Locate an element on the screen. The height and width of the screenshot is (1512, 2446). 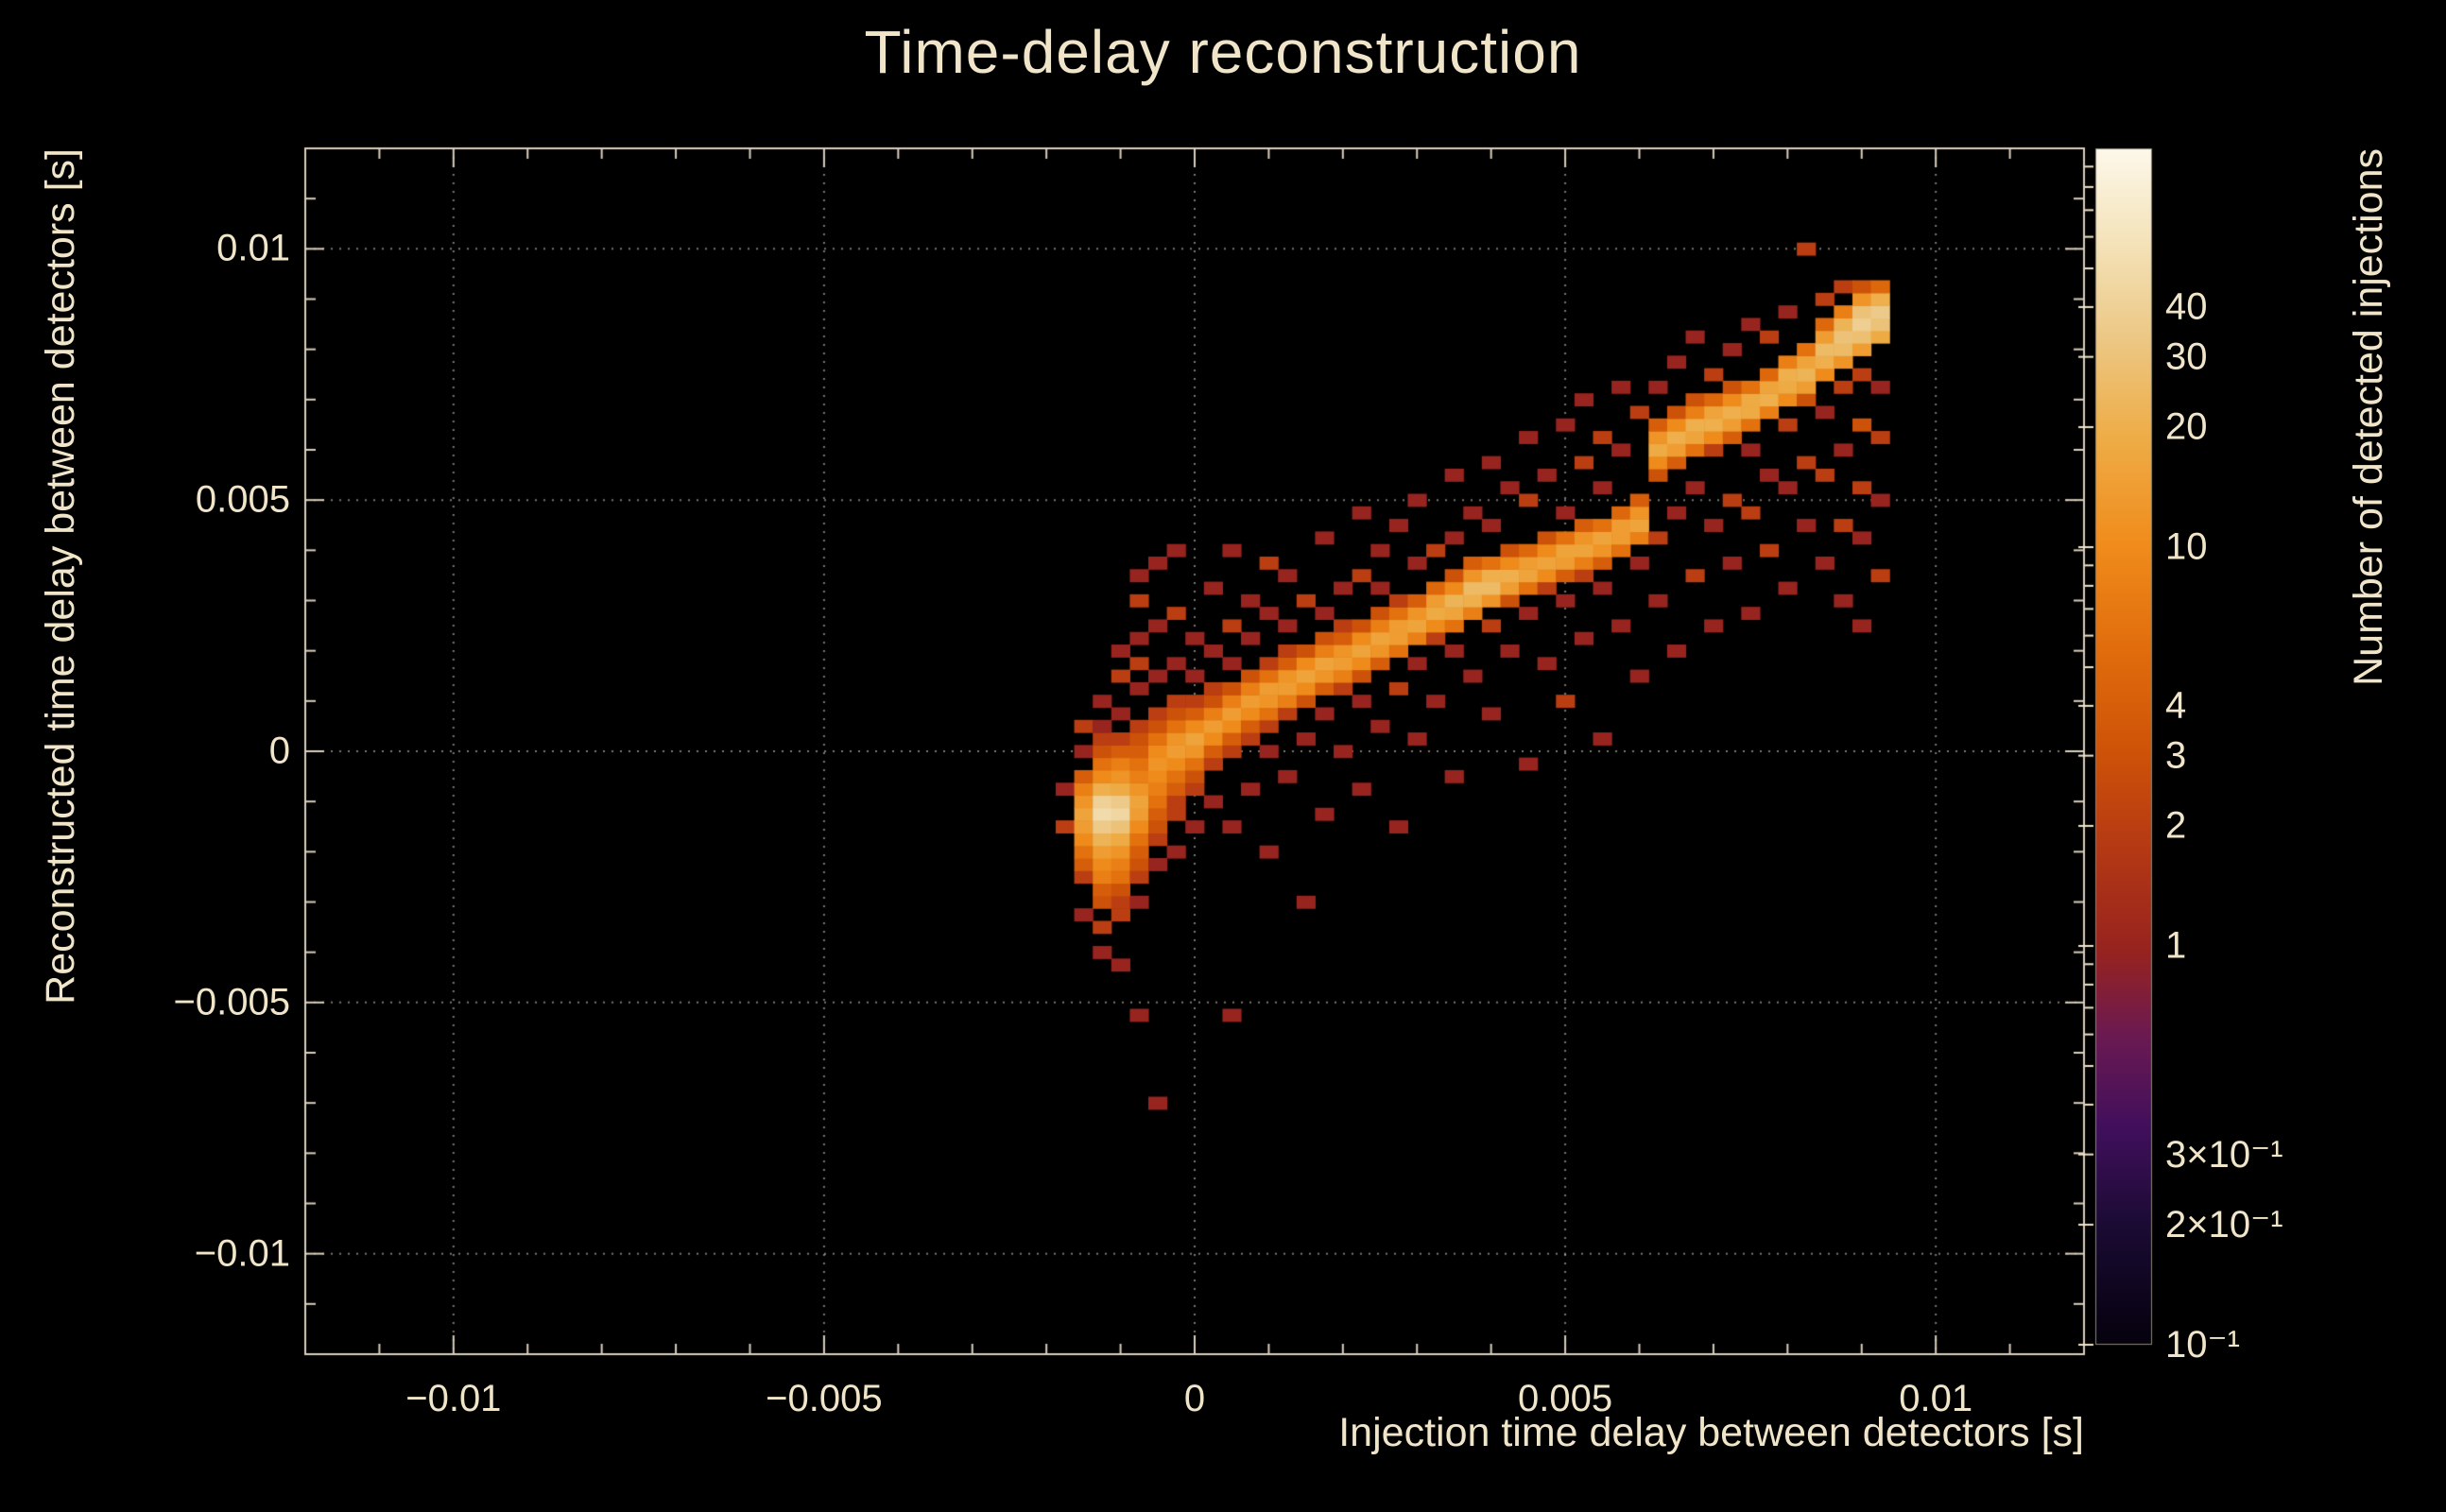
y-tick-label: 0.005 is located at coordinates (243, 499).